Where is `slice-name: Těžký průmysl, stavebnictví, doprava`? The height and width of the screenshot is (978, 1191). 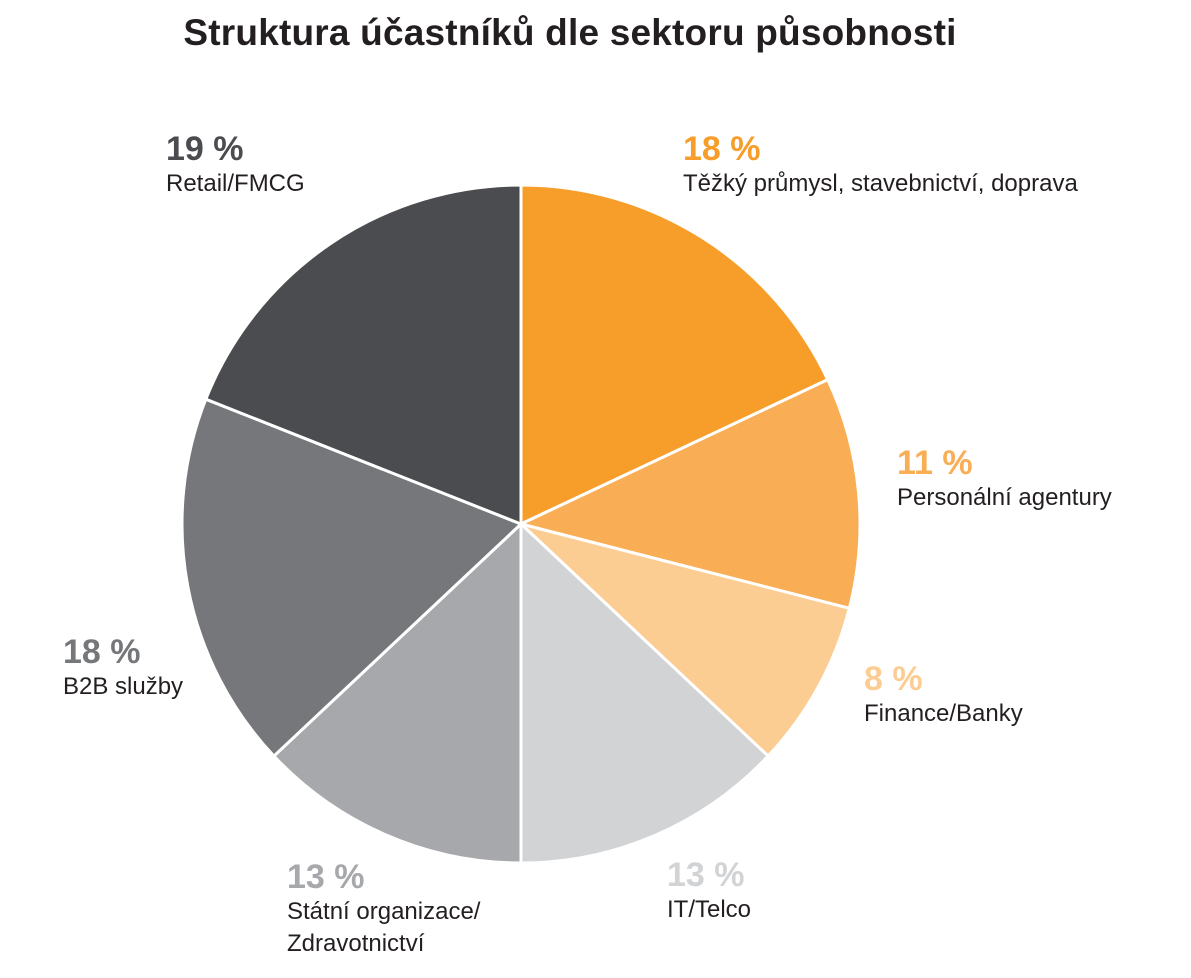
slice-name: Těžký průmysl, stavebnictví, doprava is located at coordinates (880, 183).